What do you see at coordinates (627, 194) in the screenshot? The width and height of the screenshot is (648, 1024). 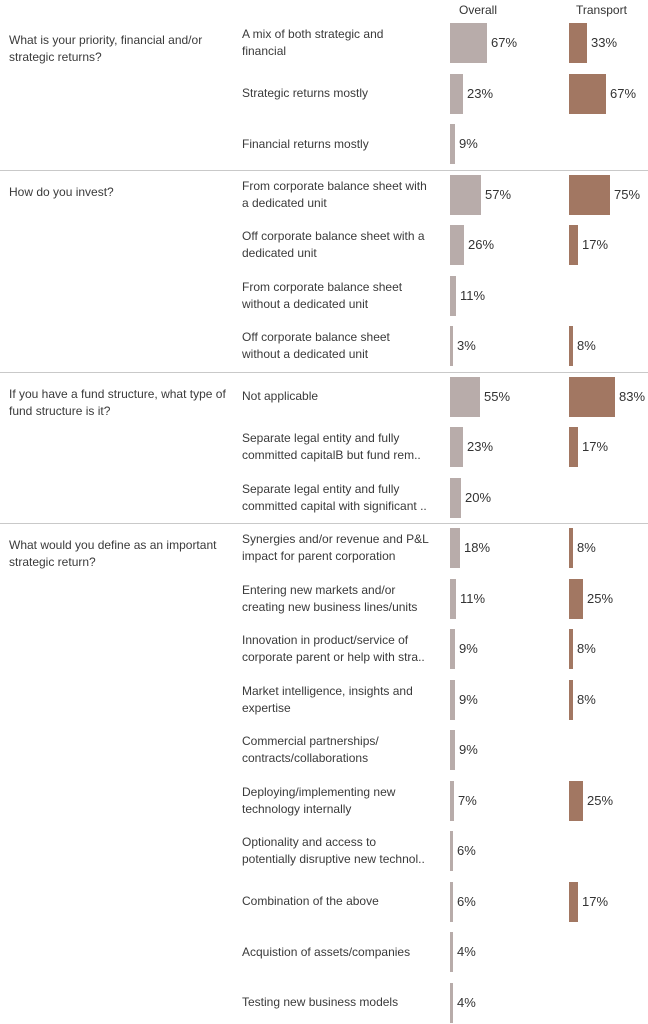 I see `transport-value-label: 75%` at bounding box center [627, 194].